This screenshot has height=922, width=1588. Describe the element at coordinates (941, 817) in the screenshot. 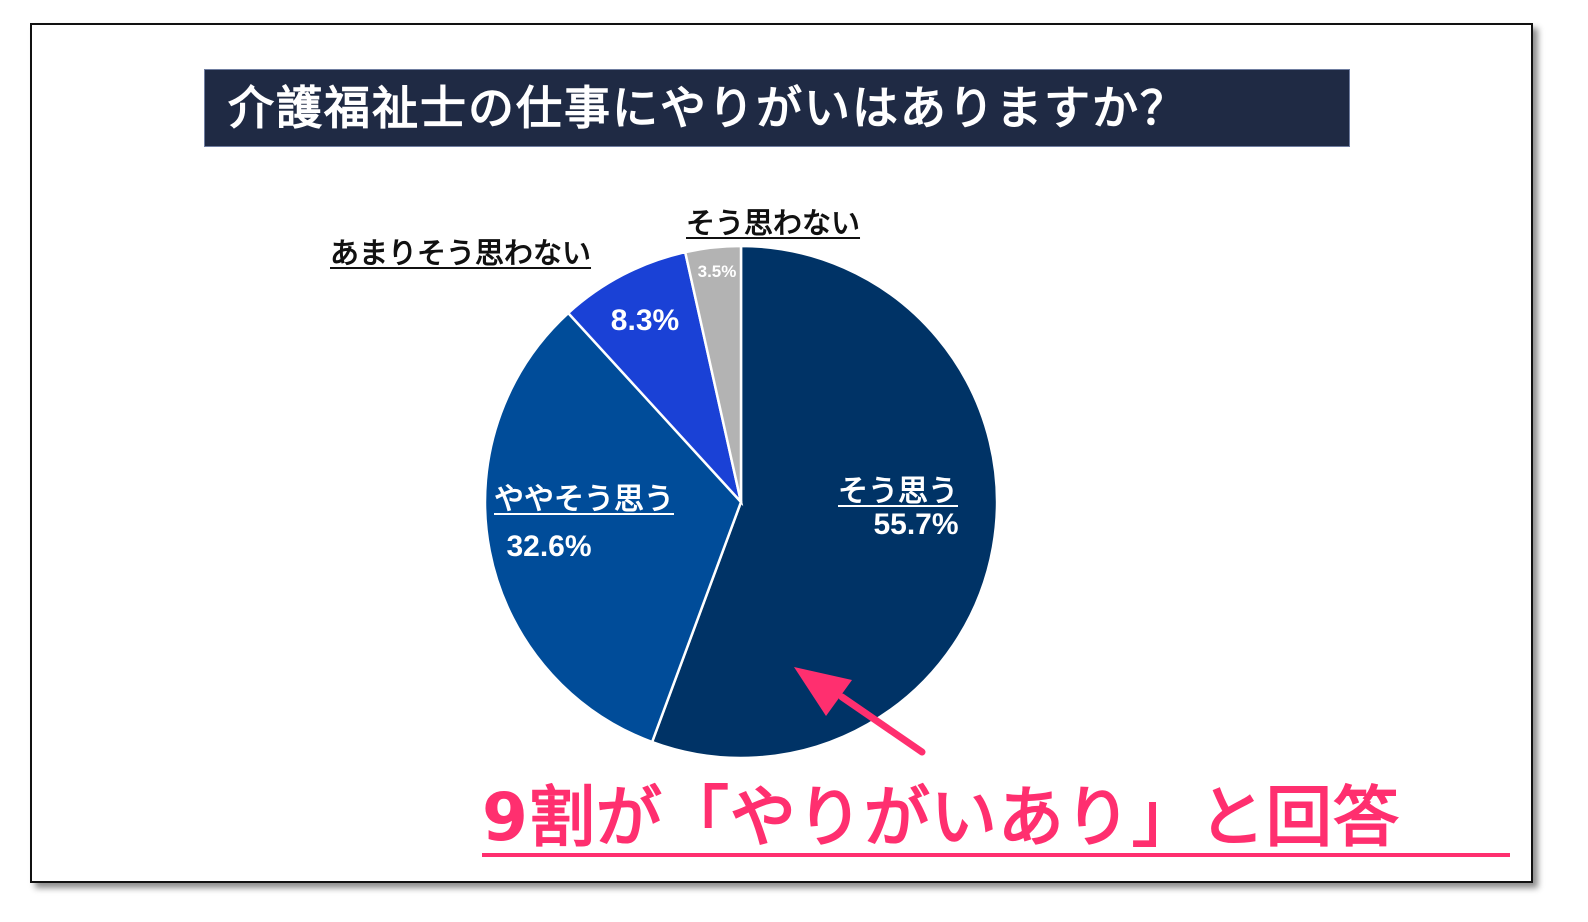

I see `caption-text: 9割が「やりがいあり」と回答` at that location.